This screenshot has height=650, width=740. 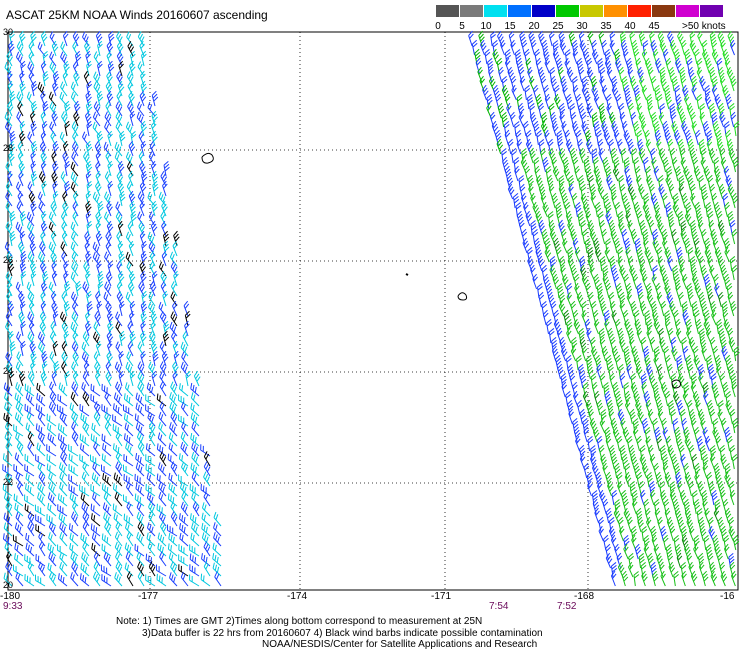 I want to click on legend-tick-label: 45, so click(x=654, y=26).